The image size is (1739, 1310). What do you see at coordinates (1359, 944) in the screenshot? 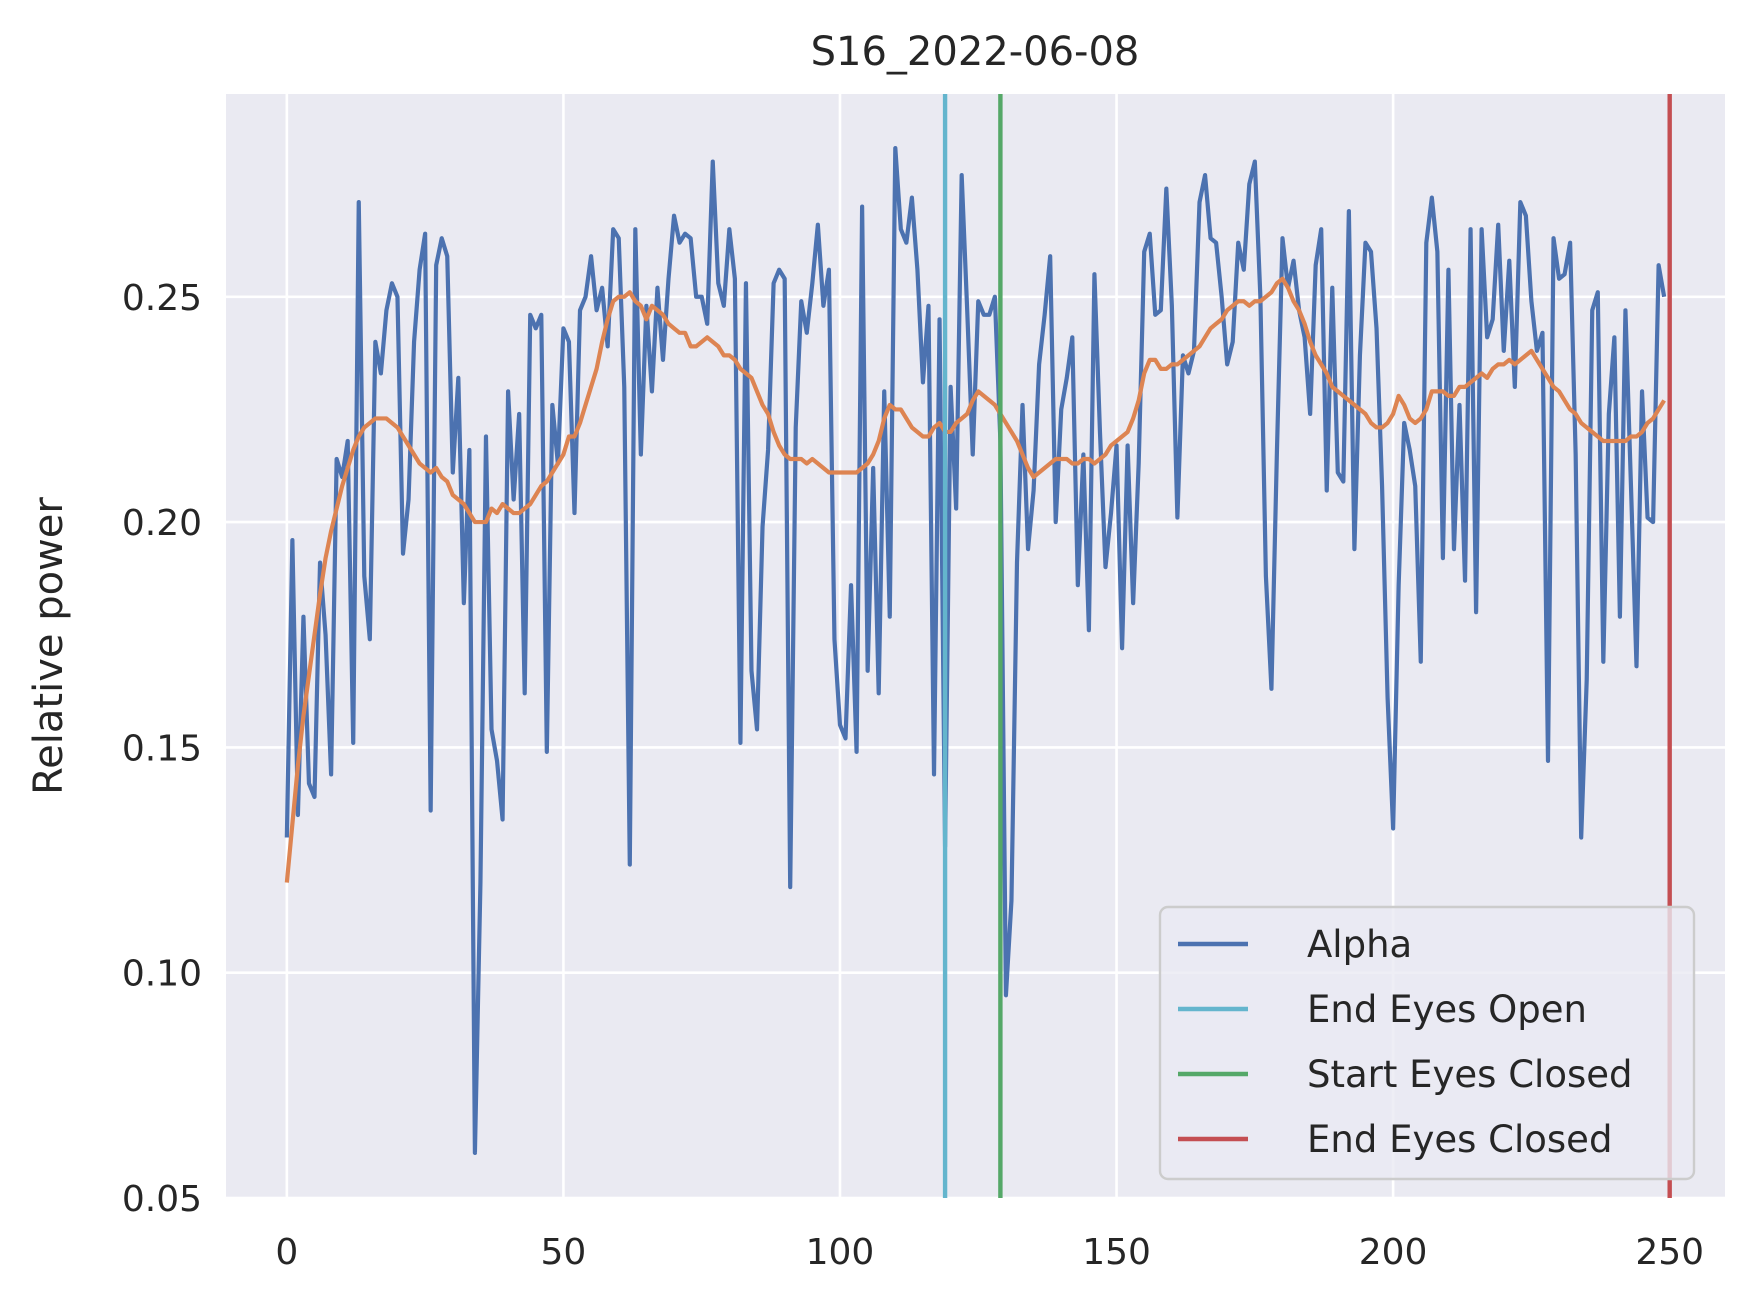
I see `legend-label-alpha: Alpha` at bounding box center [1359, 944].